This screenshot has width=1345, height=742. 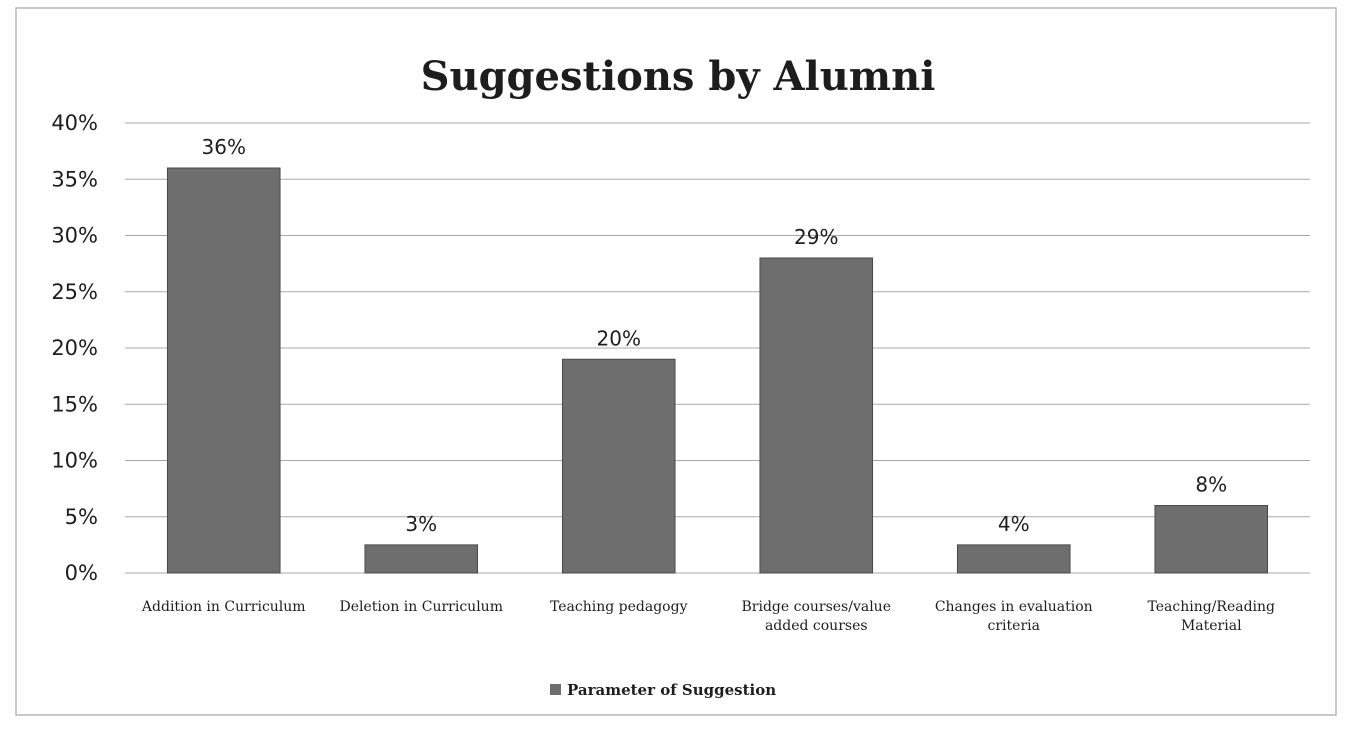 I want to click on x-tick-label: Teaching pedagogy, so click(x=619, y=607).